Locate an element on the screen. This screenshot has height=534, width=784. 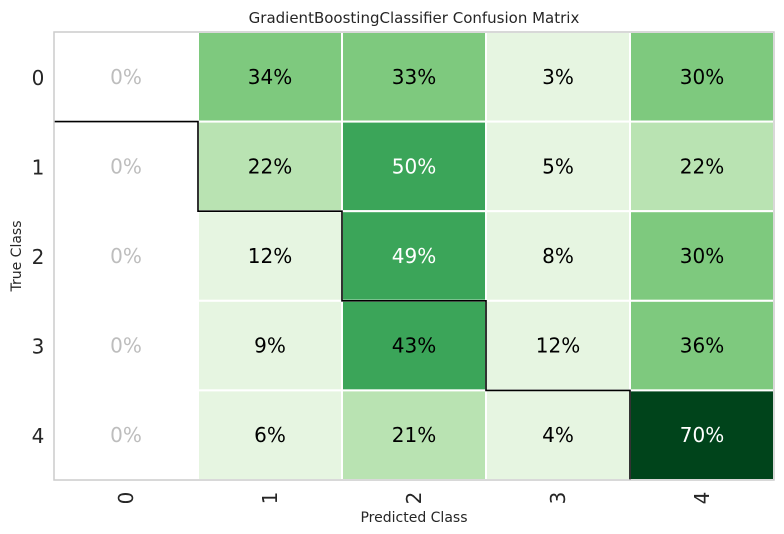
cell-value-label: 3% is located at coordinates (558, 77).